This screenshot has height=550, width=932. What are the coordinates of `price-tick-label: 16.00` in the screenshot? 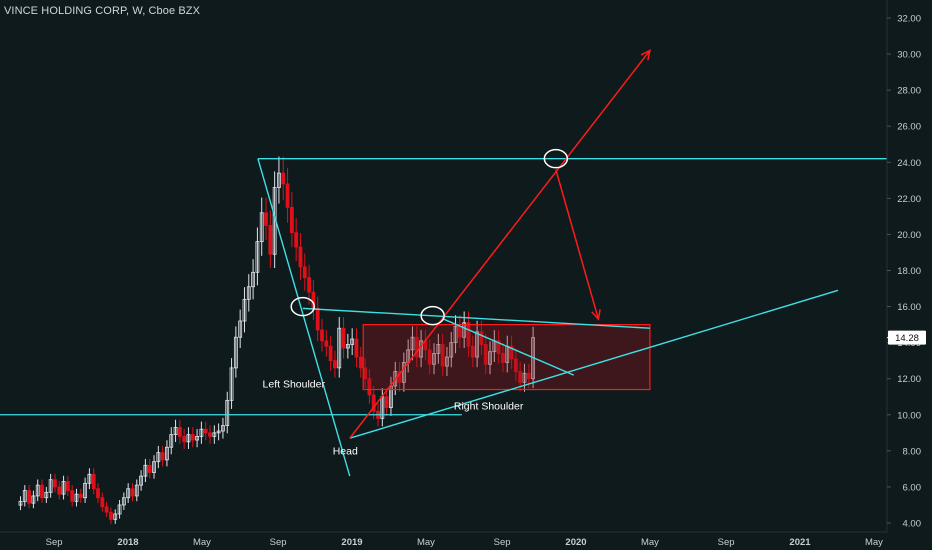 It's located at (909, 307).